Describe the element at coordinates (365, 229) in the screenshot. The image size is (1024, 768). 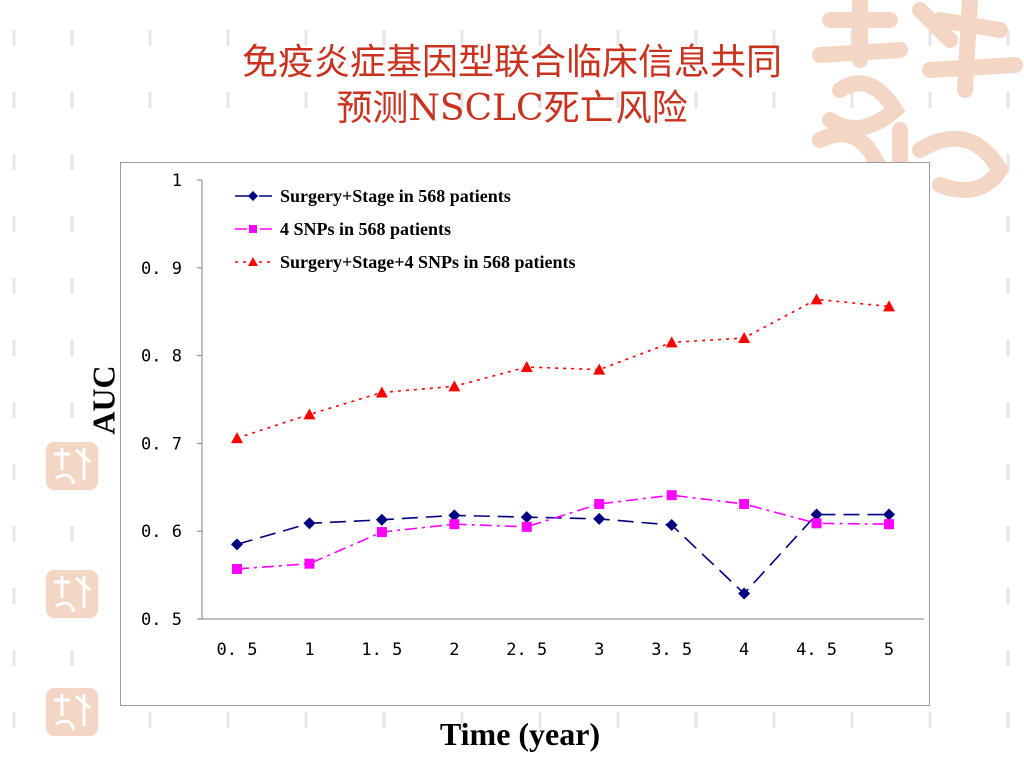
I see `legend-label-2: 4 SNPs in 568 patients` at that location.